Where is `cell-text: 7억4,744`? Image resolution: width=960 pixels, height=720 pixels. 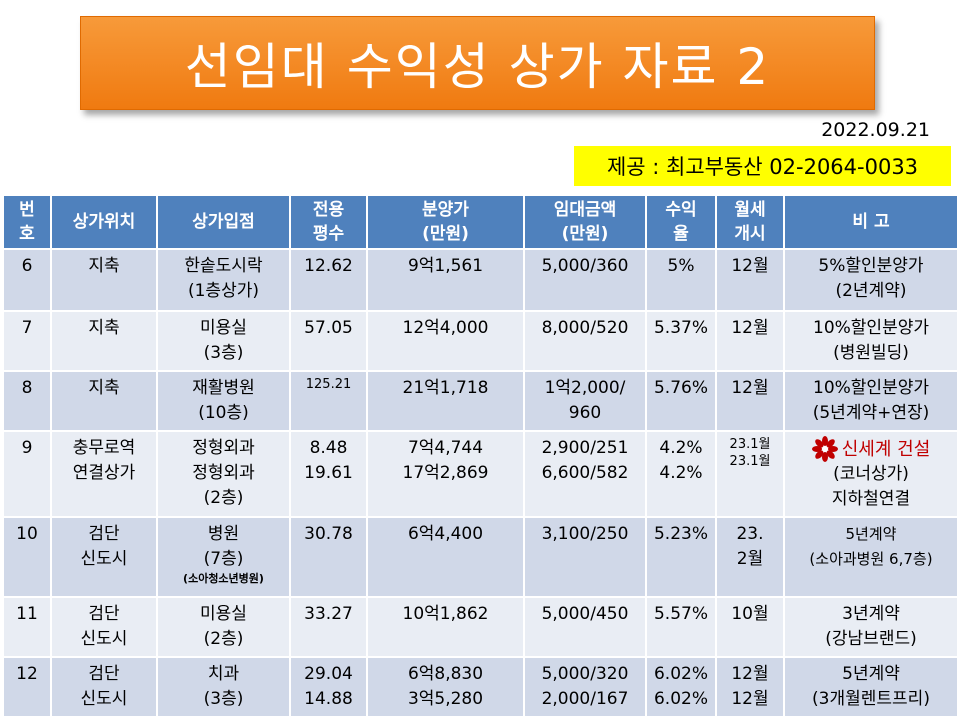 cell-text: 7억4,744 is located at coordinates (445, 448).